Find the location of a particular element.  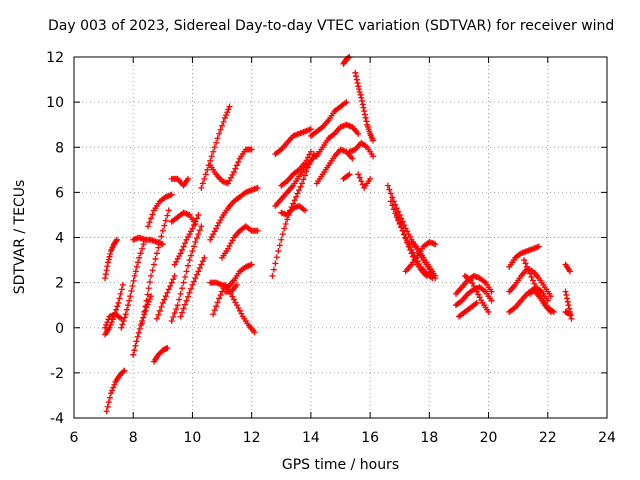

series-arc-ai is located at coordinates (364, 181).